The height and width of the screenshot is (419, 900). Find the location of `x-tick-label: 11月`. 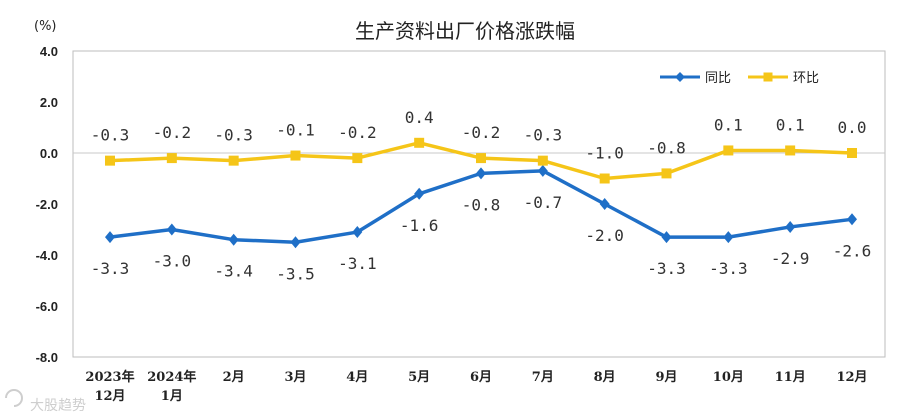

x-tick-label: 11月 is located at coordinates (790, 377).